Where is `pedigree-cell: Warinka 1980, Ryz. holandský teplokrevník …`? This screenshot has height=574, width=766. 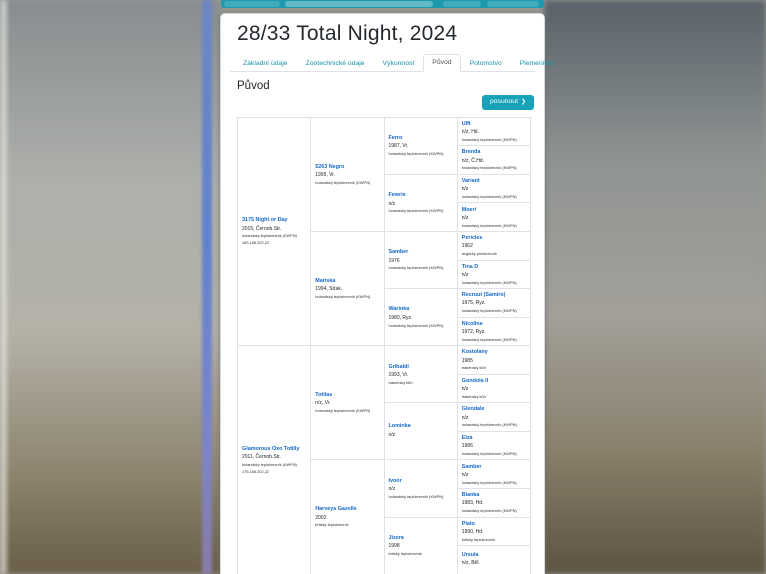 pedigree-cell: Warinka 1980, Ryz. holandský teplokrevník … is located at coordinates (420, 318).